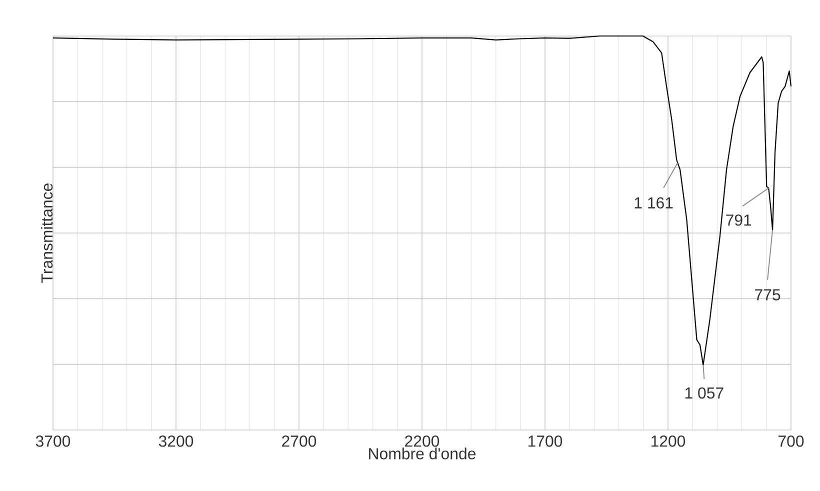 This screenshot has width=820, height=491. What do you see at coordinates (422, 454) in the screenshot?
I see `x-axis-title: Nombre d'onde` at bounding box center [422, 454].